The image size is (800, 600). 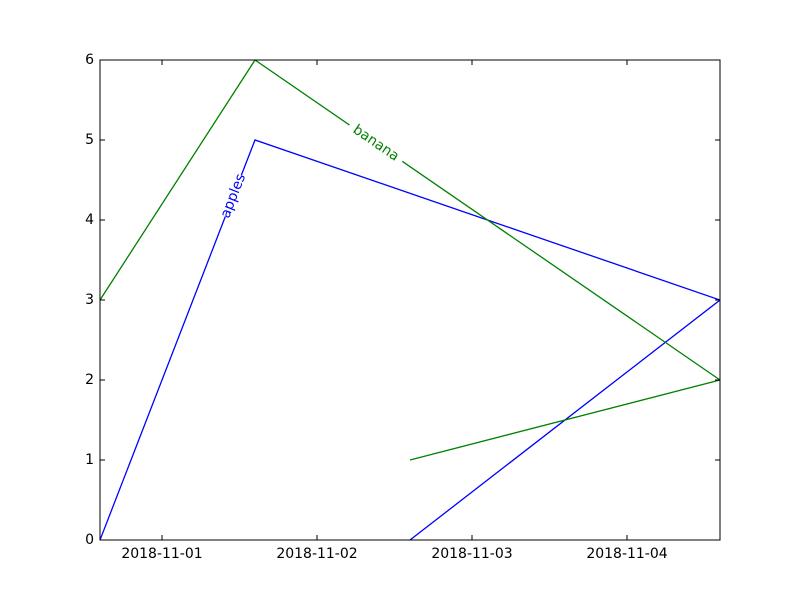 What do you see at coordinates (375, 143) in the screenshot?
I see `series-label-gap-banana` at bounding box center [375, 143].